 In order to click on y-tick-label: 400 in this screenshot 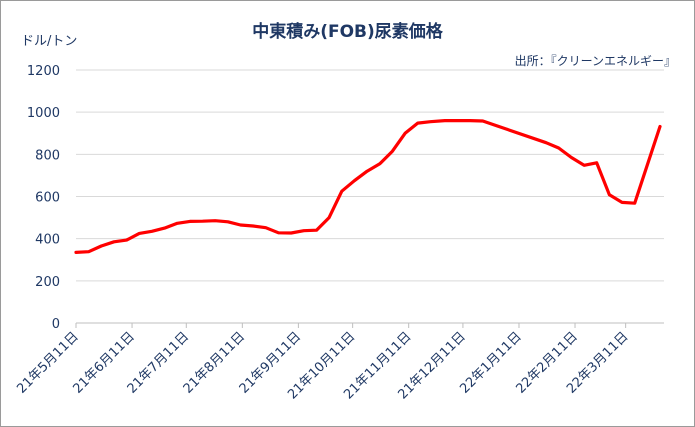, I will do `click(47, 240)`.